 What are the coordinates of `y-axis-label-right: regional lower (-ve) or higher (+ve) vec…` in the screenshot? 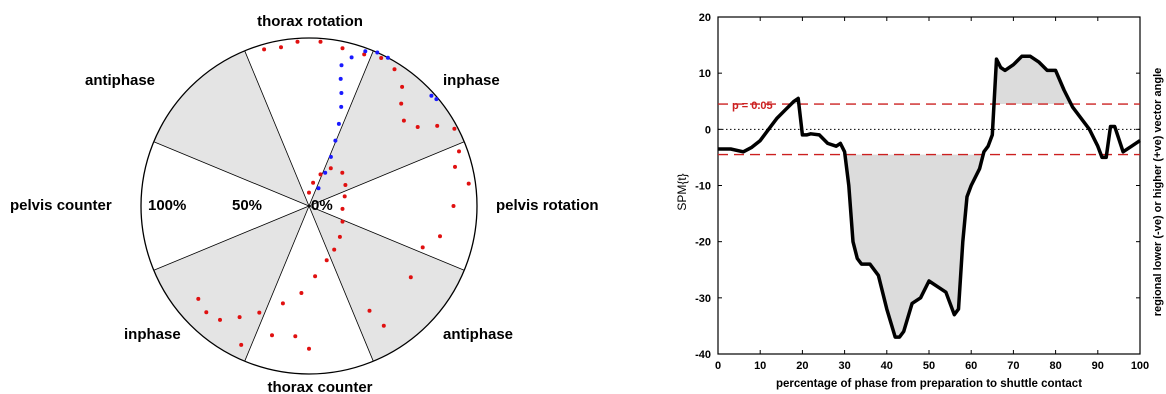 It's located at (1158, 192).